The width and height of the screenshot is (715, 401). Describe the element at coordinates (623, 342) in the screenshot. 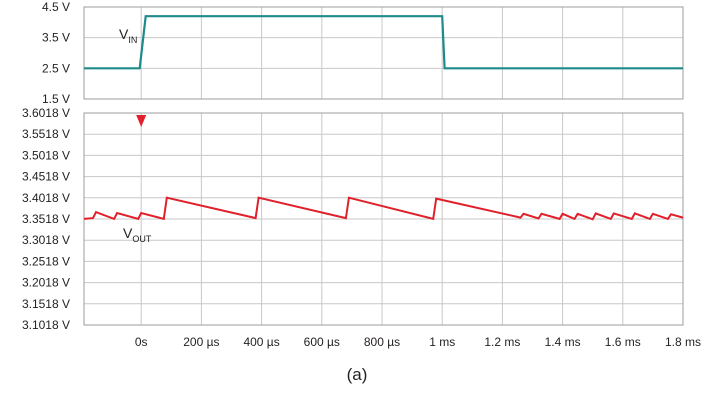

I see `x-tick-label: 1.6 ms` at that location.